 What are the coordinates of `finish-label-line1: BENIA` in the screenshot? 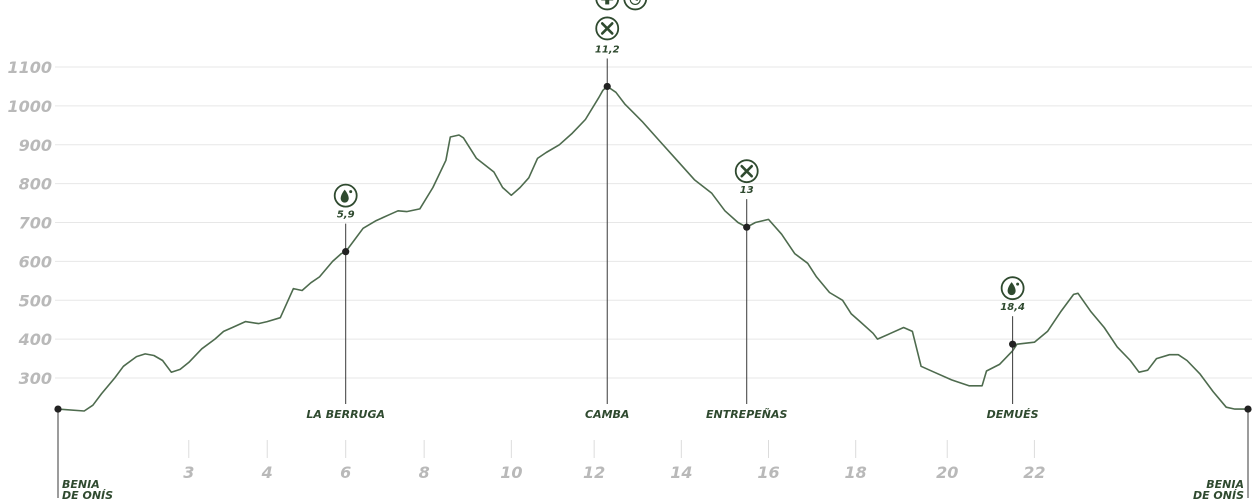 It's located at (1225, 484).